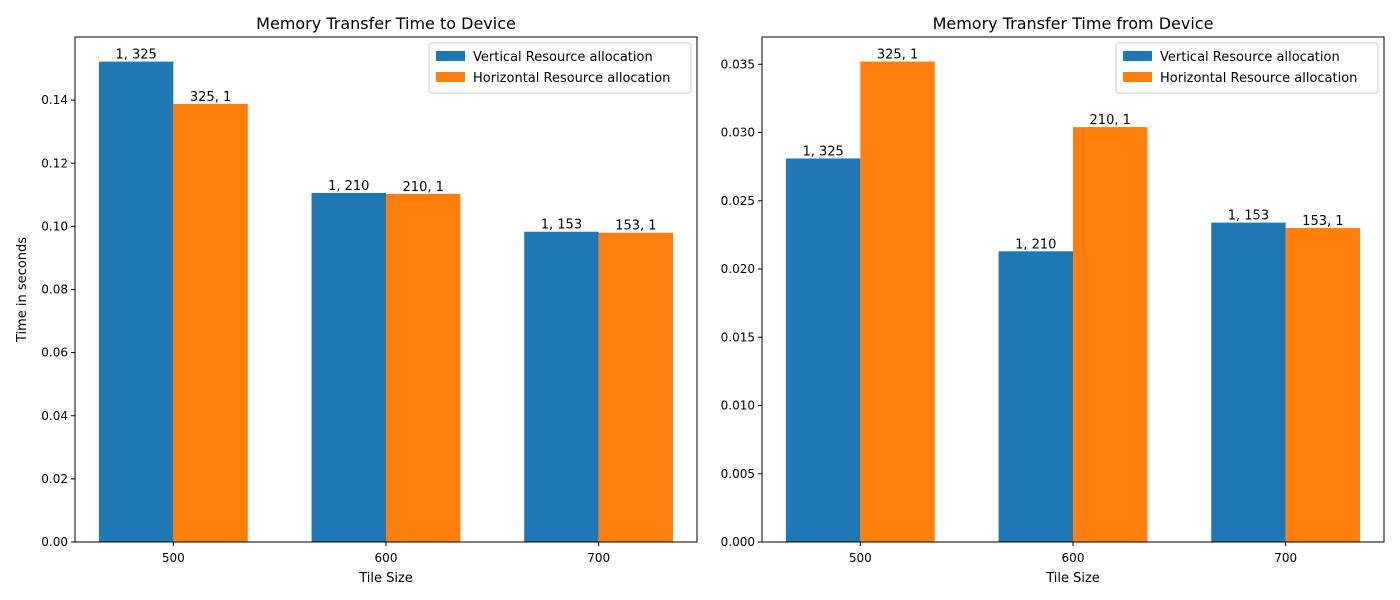 The image size is (1400, 600). What do you see at coordinates (54, 163) in the screenshot?
I see `y-tick-label: 0.12` at bounding box center [54, 163].